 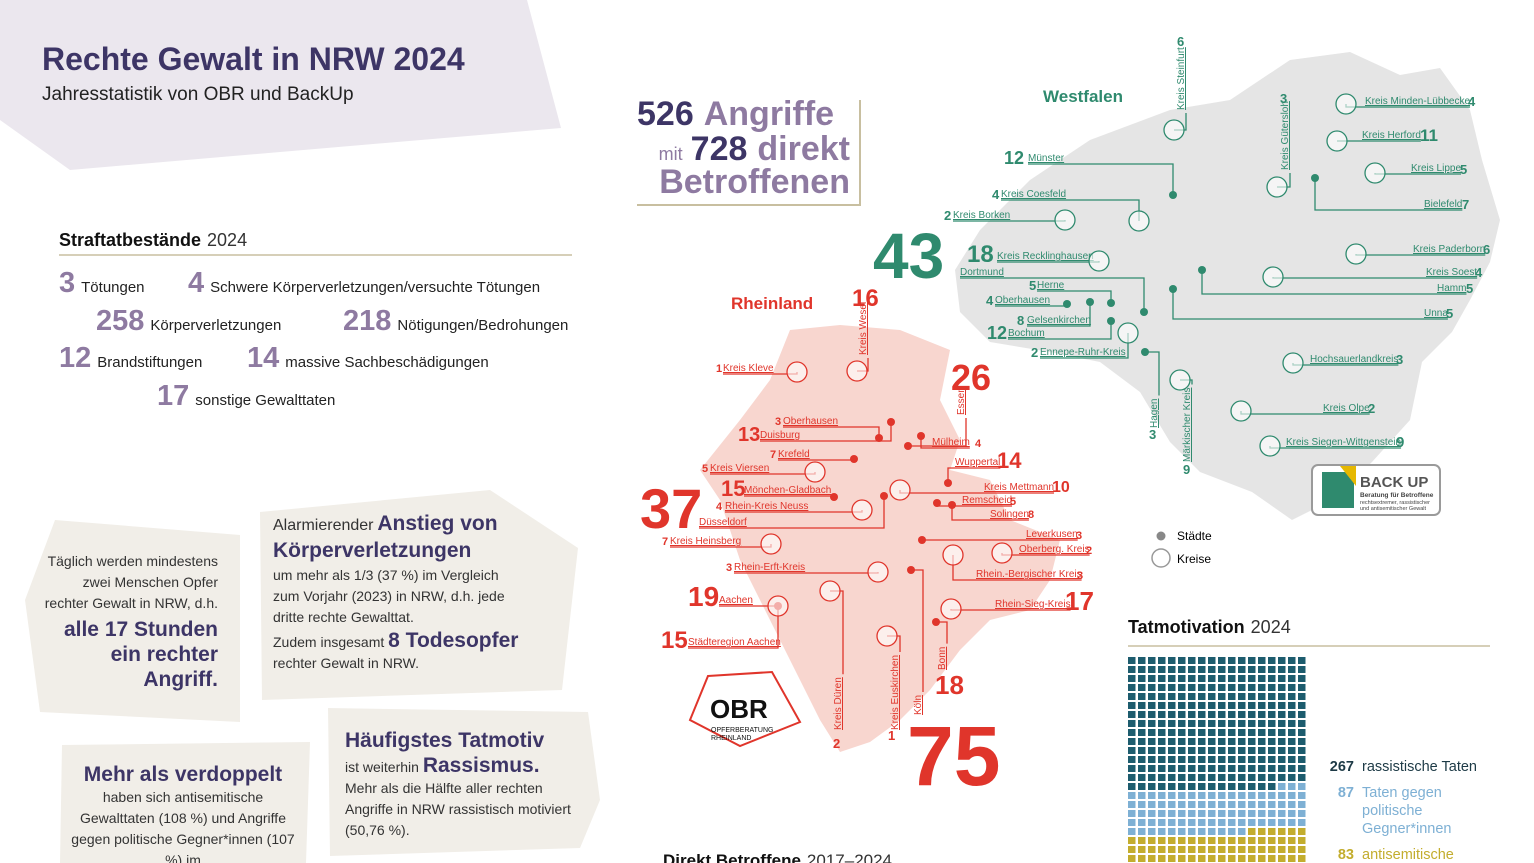 What do you see at coordinates (703, 596) in the screenshot?
I see `place-count: 19` at bounding box center [703, 596].